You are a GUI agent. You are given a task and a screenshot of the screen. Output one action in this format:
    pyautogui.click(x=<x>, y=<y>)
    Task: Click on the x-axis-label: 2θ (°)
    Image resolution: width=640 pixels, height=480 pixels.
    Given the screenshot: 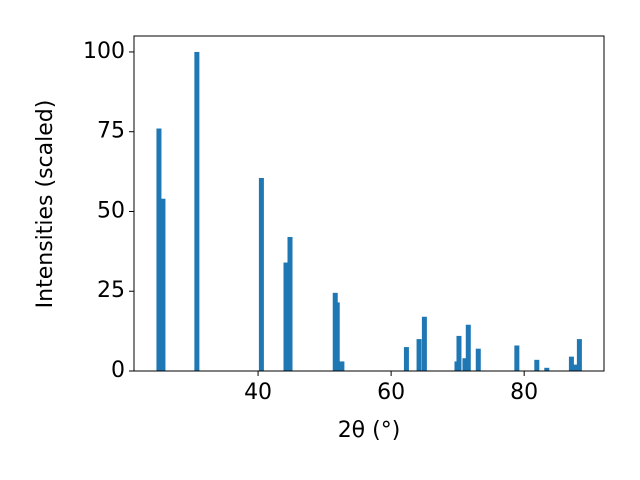 What is the action you would take?
    pyautogui.click(x=369, y=430)
    